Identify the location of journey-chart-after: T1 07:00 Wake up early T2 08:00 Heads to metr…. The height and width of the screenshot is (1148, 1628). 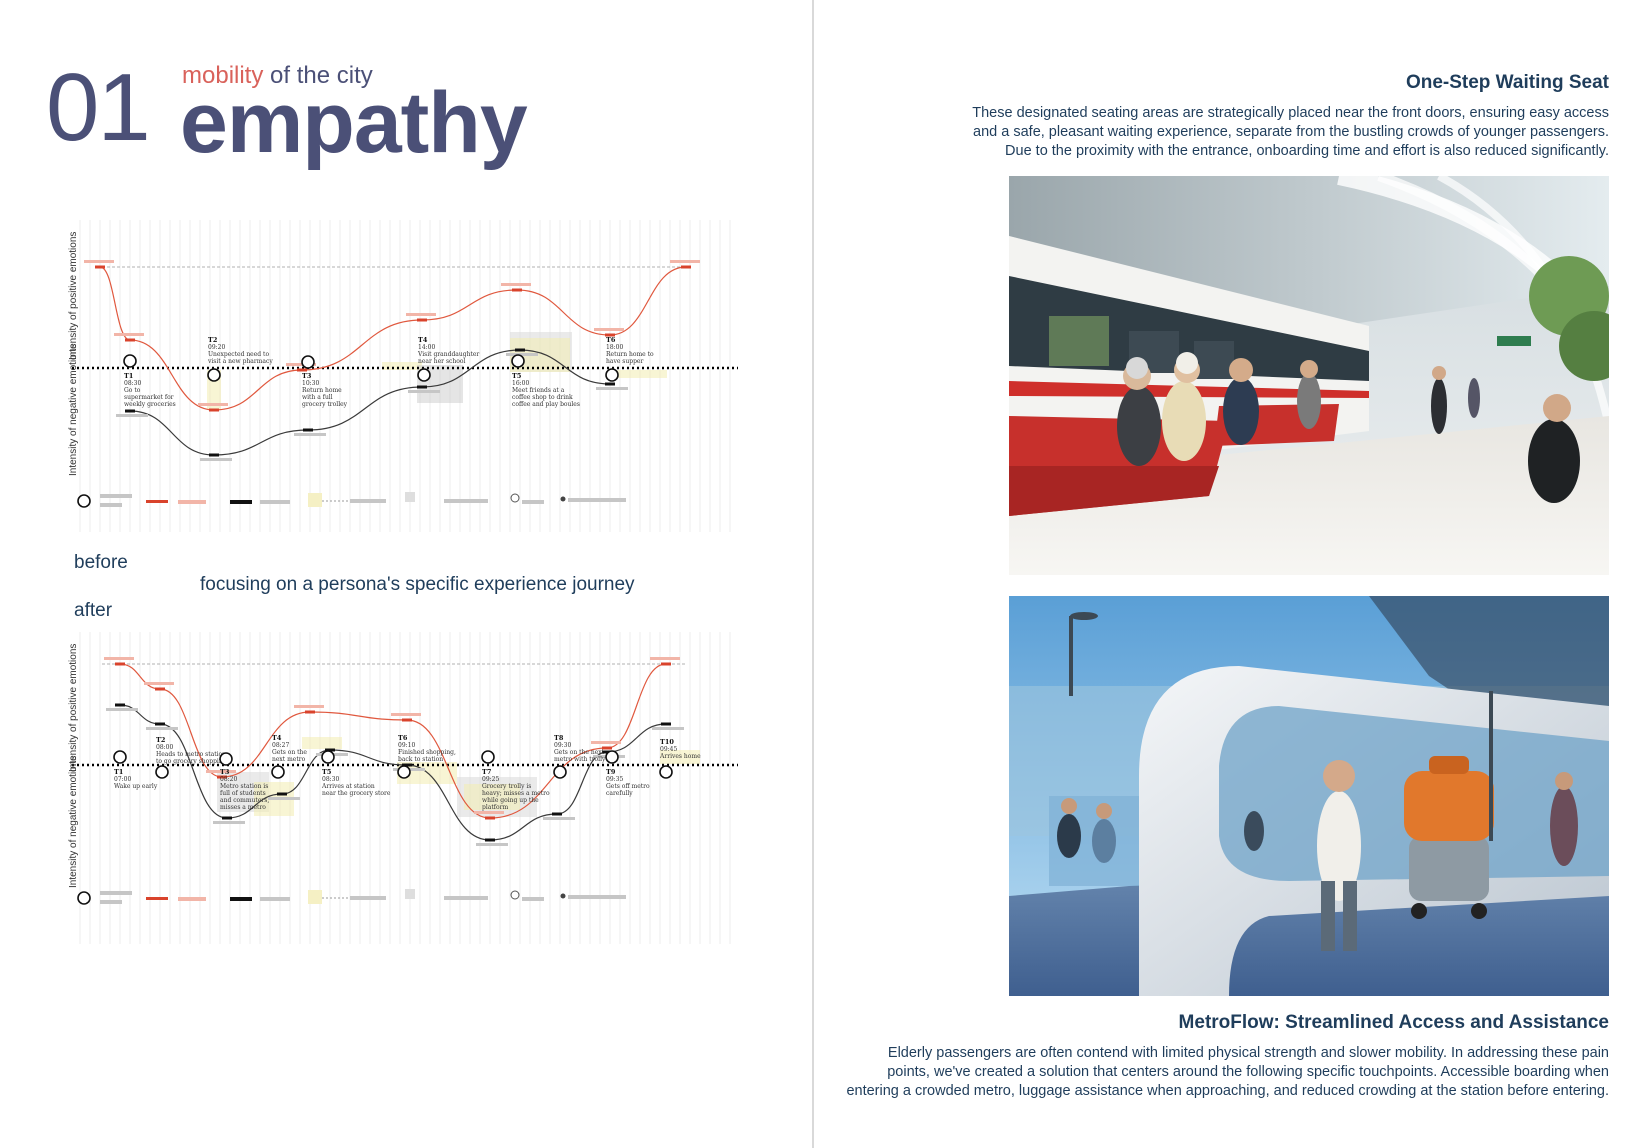
(405, 795).